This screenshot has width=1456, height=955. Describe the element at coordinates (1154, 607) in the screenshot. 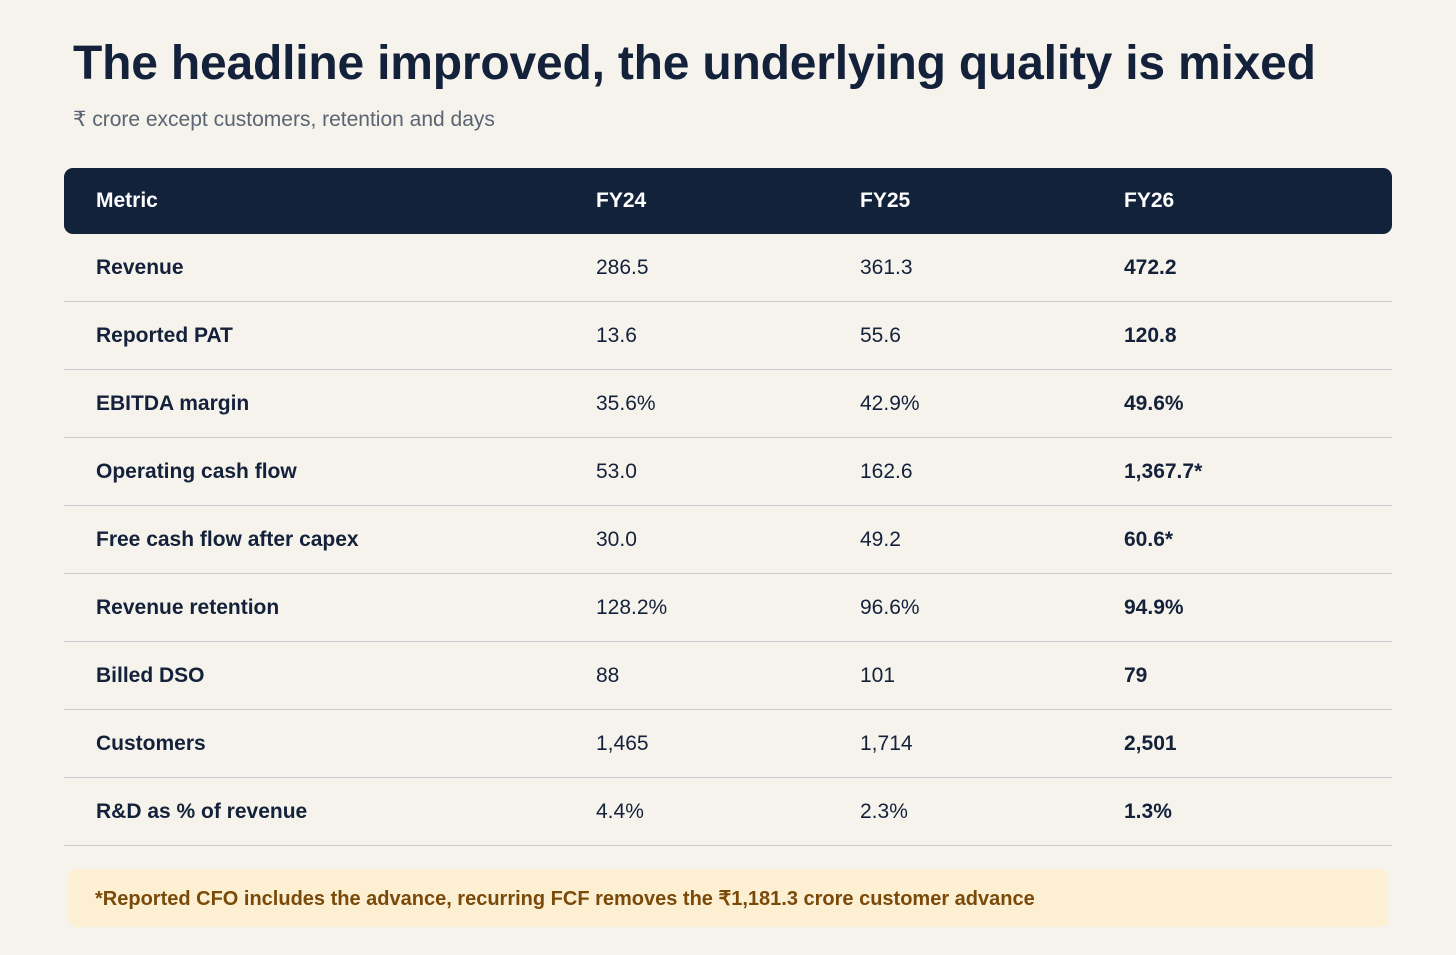

I see `fy26-value: 94.9%` at that location.